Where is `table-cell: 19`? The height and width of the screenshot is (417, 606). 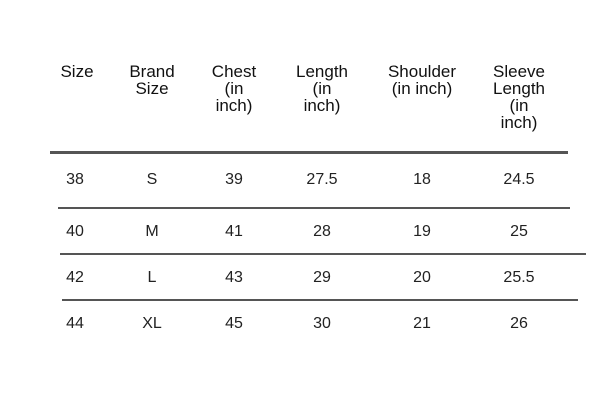 table-cell: 19 is located at coordinates (422, 231).